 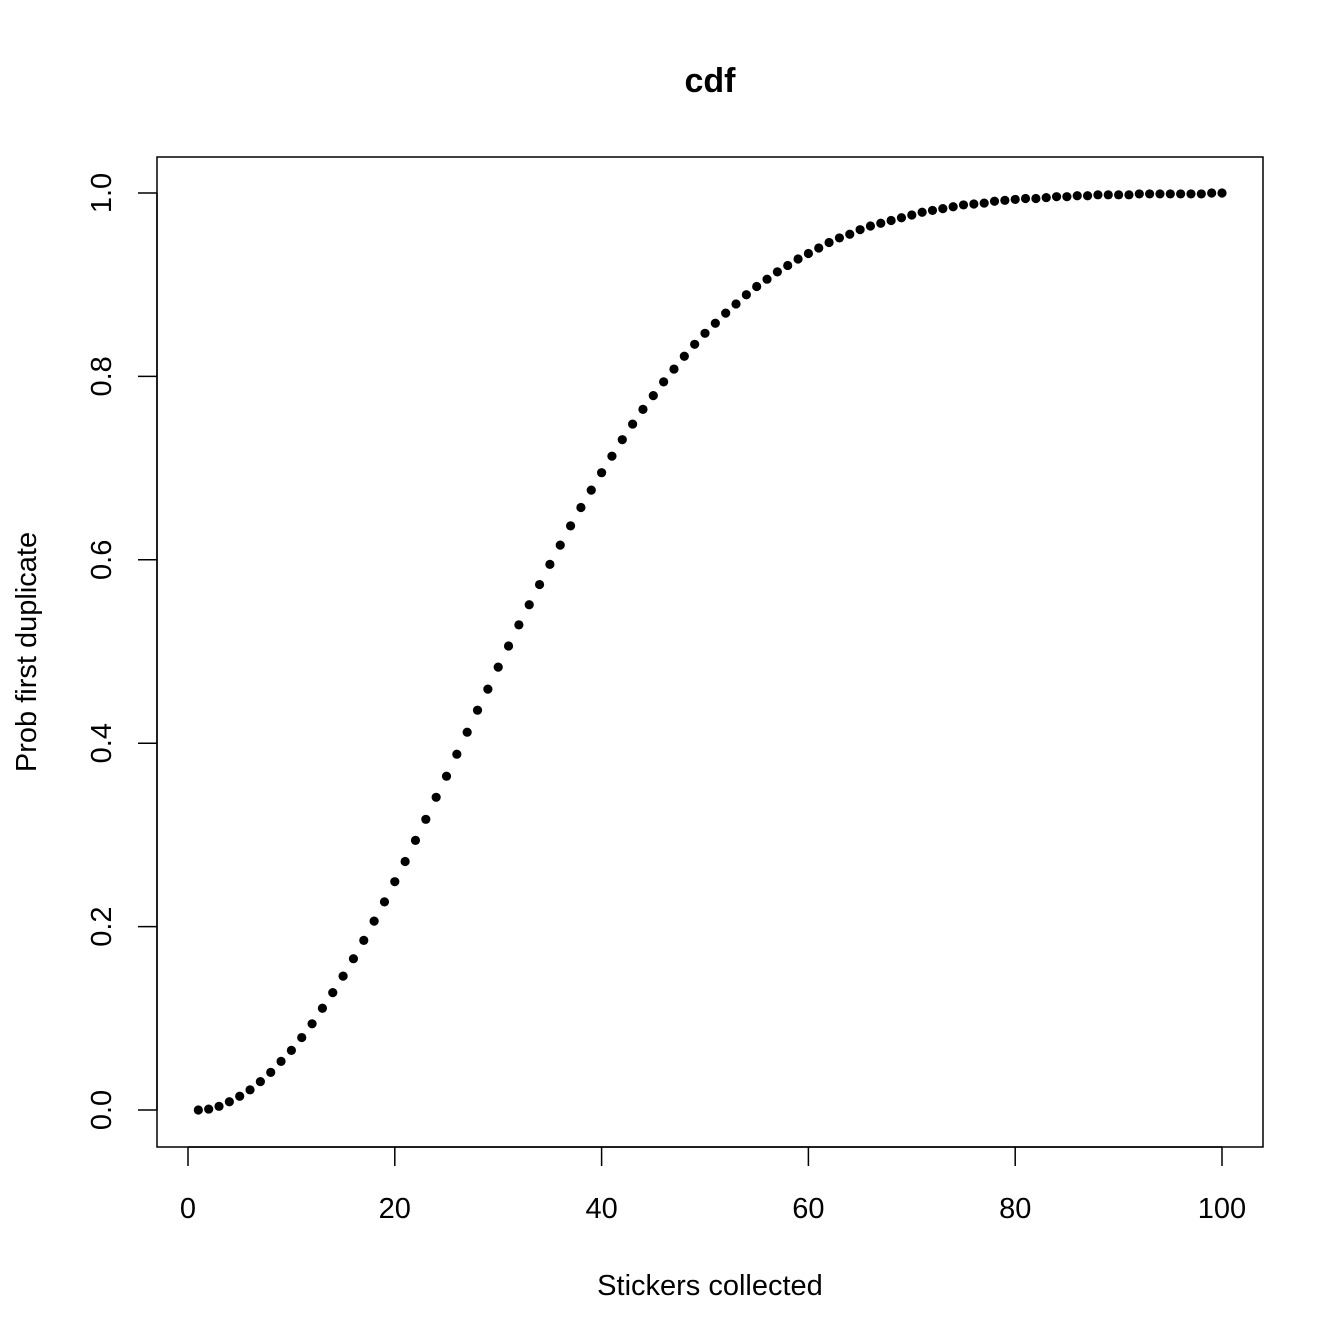 I want to click on x-tick-label: 80, so click(x=1015, y=1209).